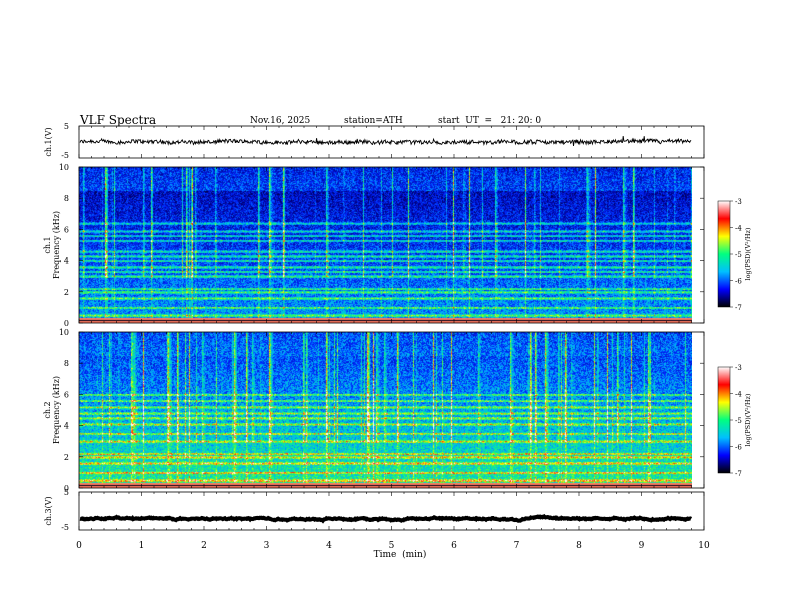 The image size is (792, 612). Describe the element at coordinates (517, 546) in the screenshot. I see `x-tick-label: 7` at that location.